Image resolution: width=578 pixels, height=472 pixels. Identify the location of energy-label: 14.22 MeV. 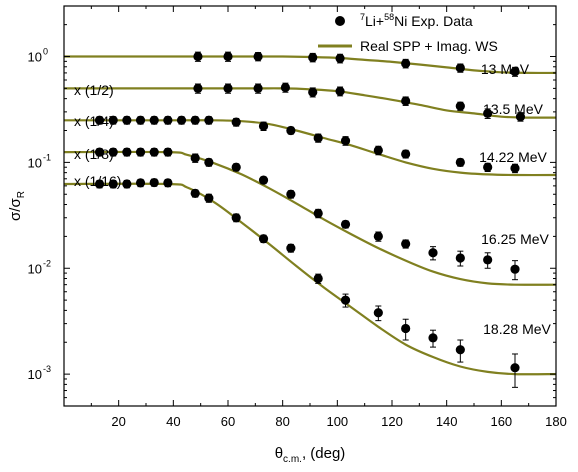
(513, 157).